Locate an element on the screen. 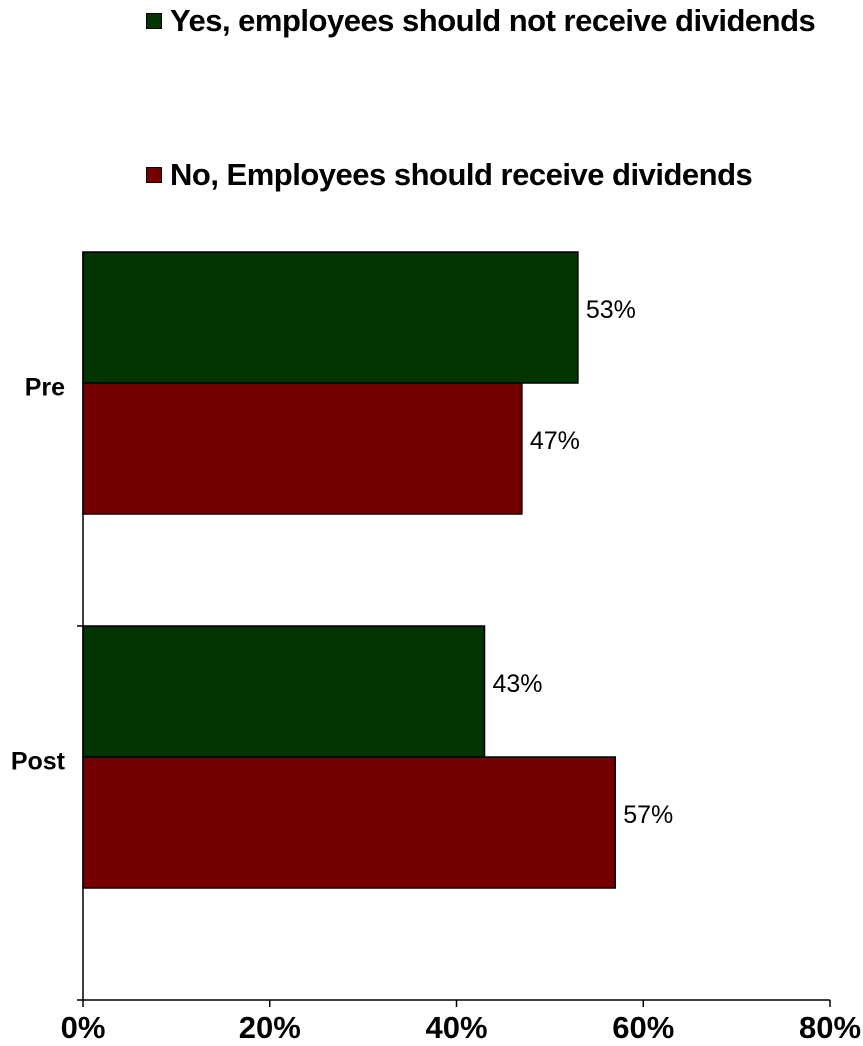  x-tick-label: 60% is located at coordinates (643, 1027).